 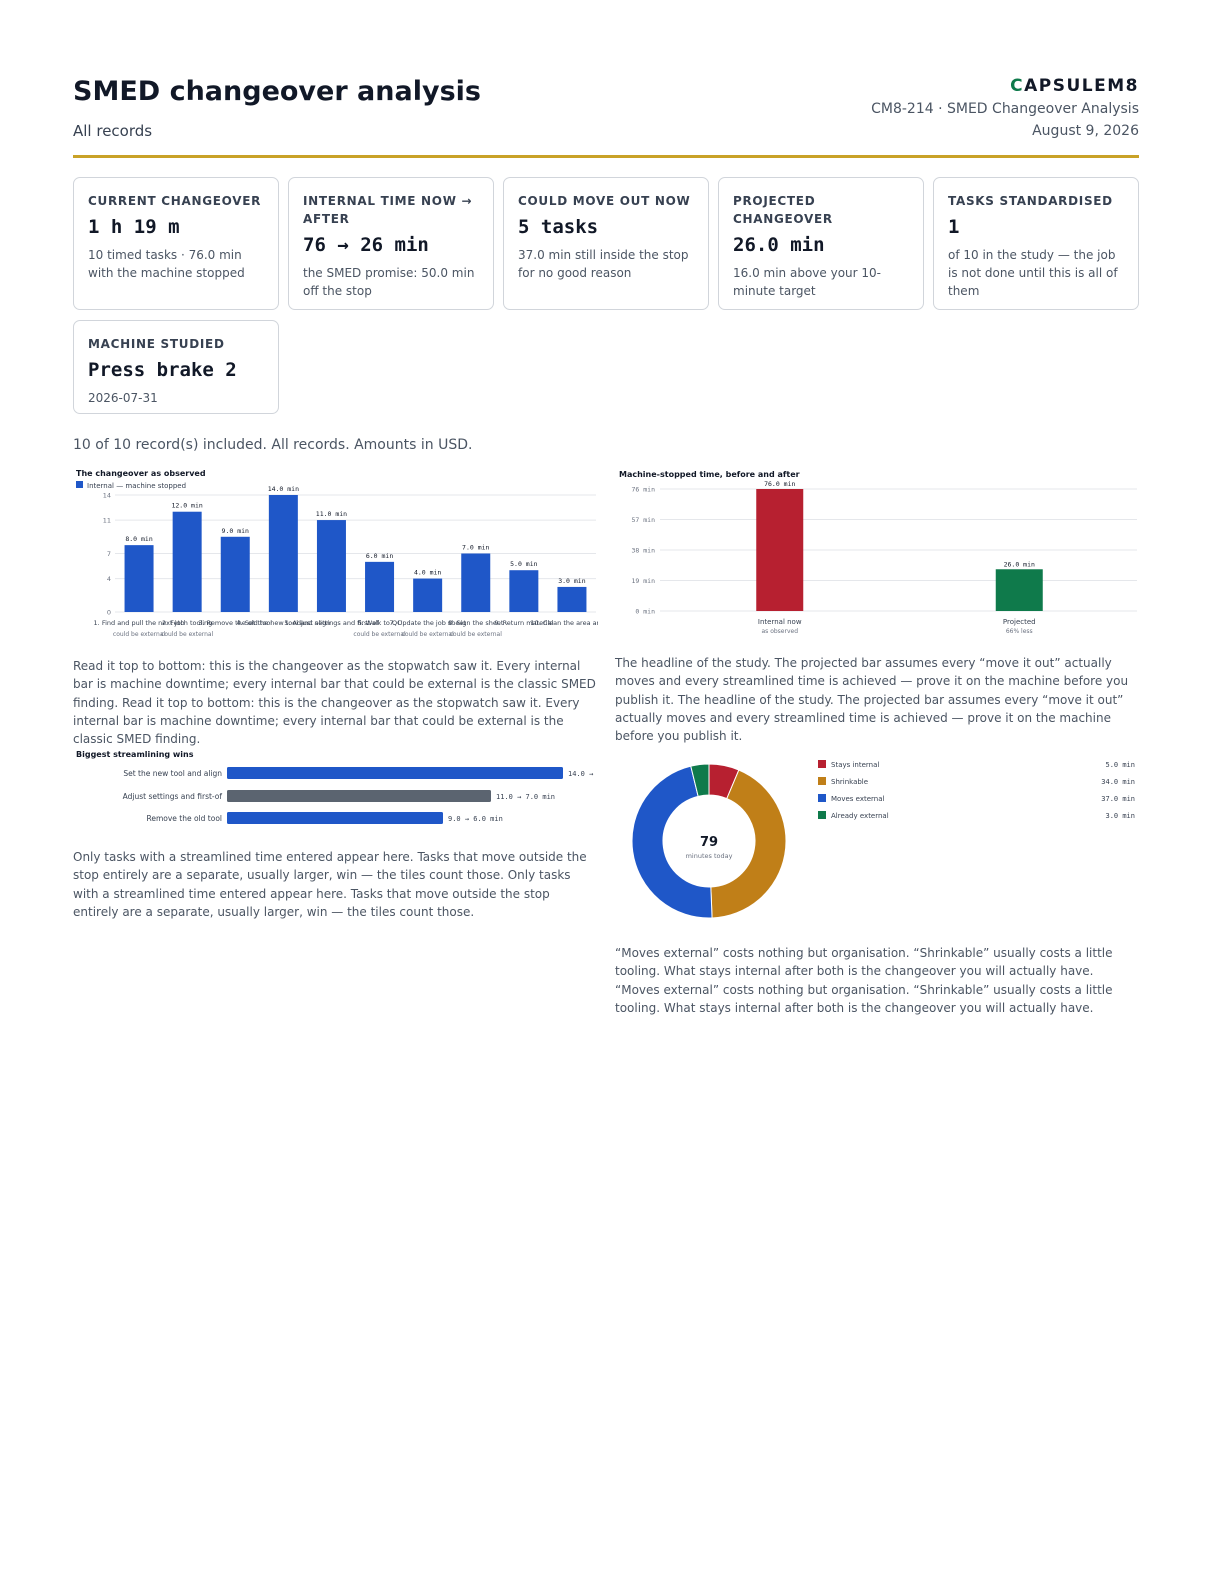 What do you see at coordinates (1019, 564) in the screenshot?
I see `bar-value-label: 26.0 min` at bounding box center [1019, 564].